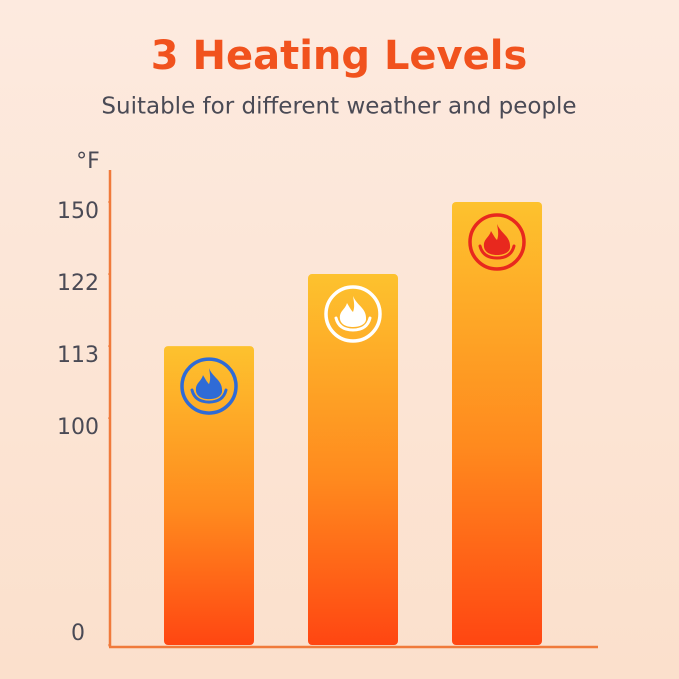 The height and width of the screenshot is (679, 679). Describe the element at coordinates (78, 355) in the screenshot. I see `y-tick-label: 113` at that location.